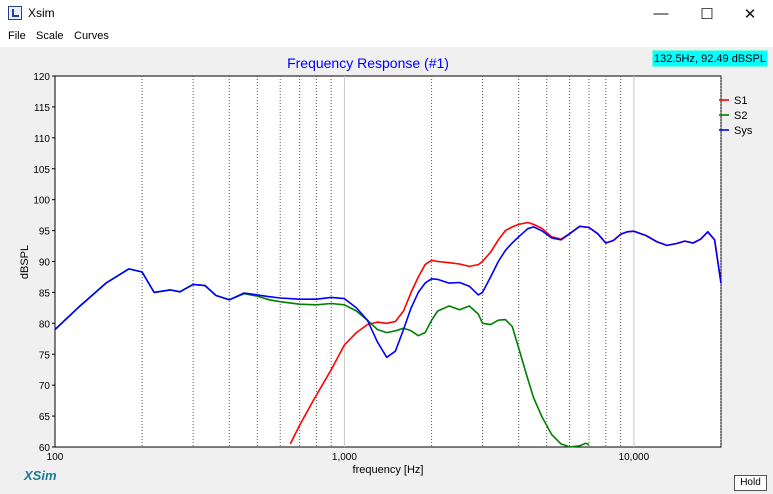  Describe the element at coordinates (750, 14) in the screenshot. I see `close-button: ✕` at that location.